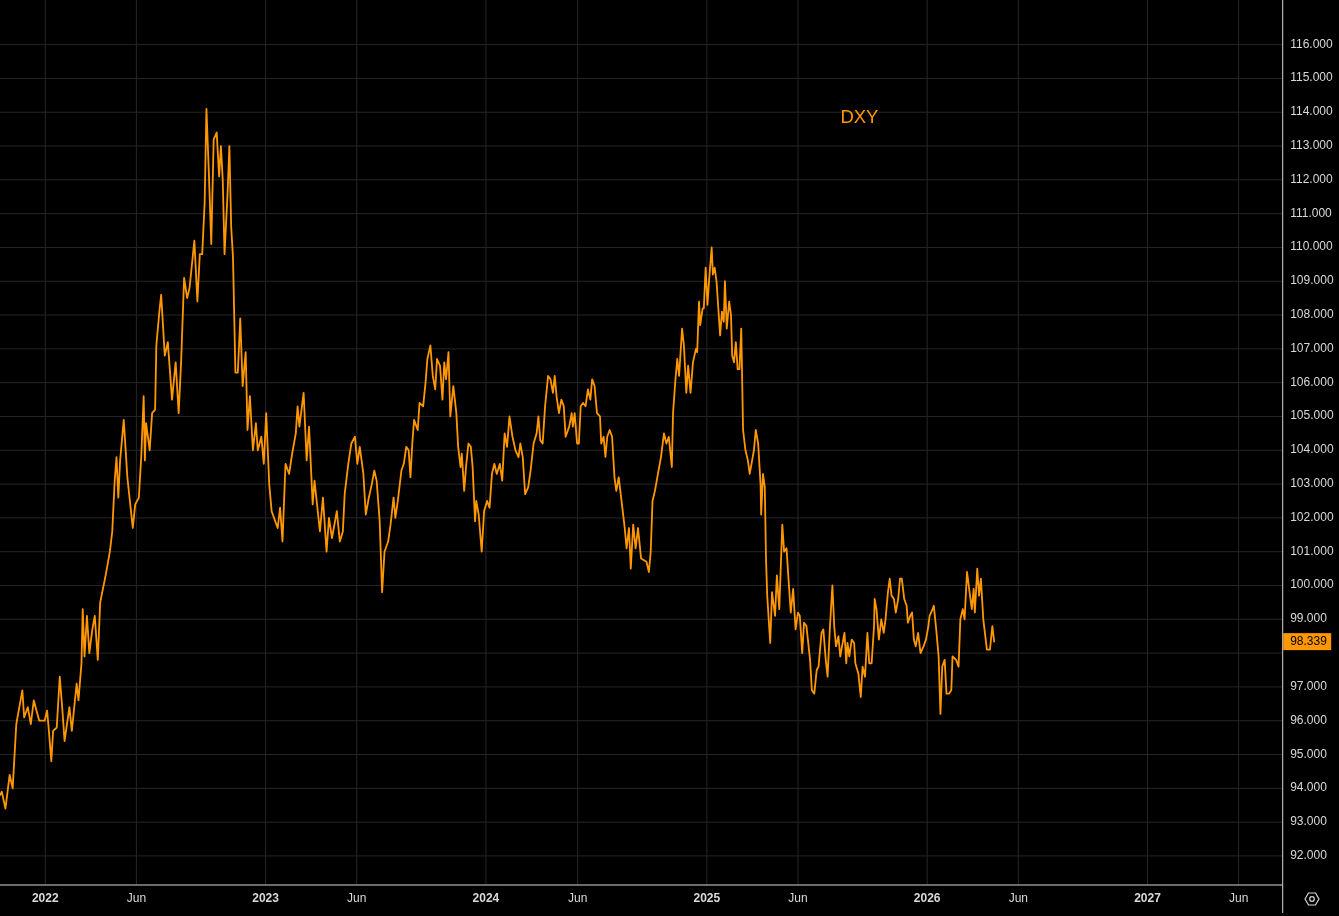 The height and width of the screenshot is (916, 1339). What do you see at coordinates (1312, 314) in the screenshot?
I see `y-tick-label: 108.000` at bounding box center [1312, 314].